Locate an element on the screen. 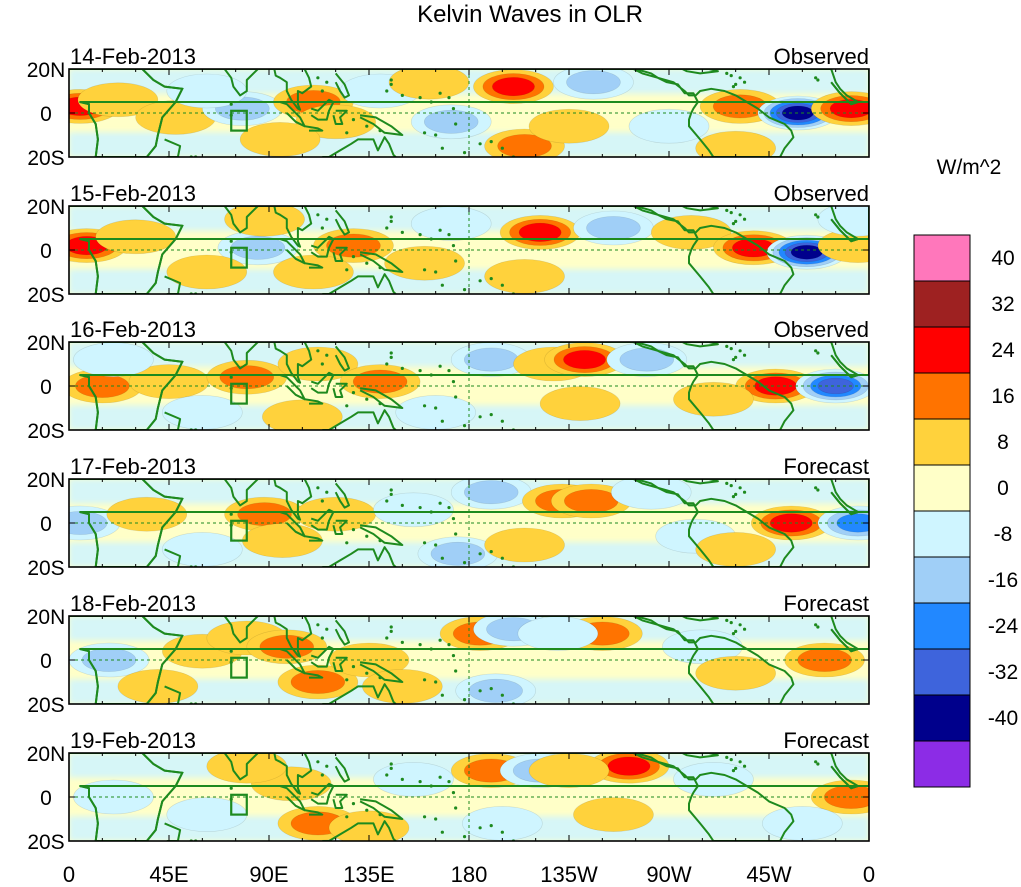  panel-status: Forecast is located at coordinates (826, 740).